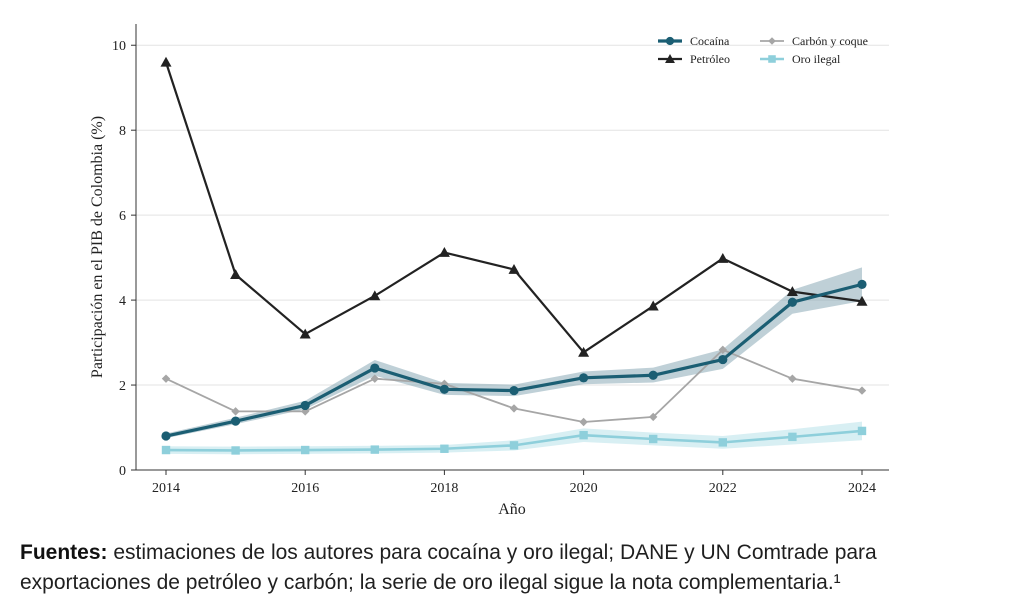 This screenshot has height=607, width=1025. What do you see at coordinates (119, 46) in the screenshot?
I see `y-tick-label: 10` at bounding box center [119, 46].